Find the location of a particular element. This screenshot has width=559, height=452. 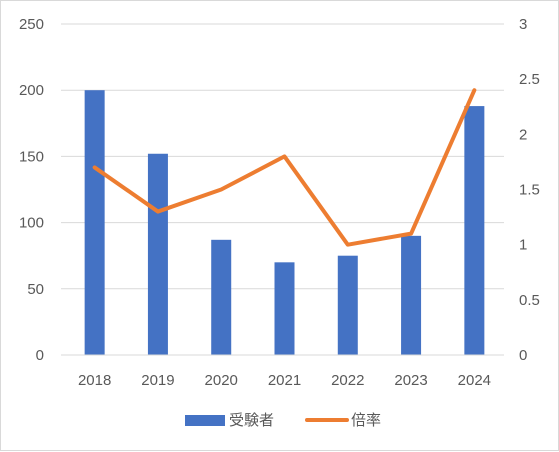

legend-label-bar: 受験者 is located at coordinates (251, 420).